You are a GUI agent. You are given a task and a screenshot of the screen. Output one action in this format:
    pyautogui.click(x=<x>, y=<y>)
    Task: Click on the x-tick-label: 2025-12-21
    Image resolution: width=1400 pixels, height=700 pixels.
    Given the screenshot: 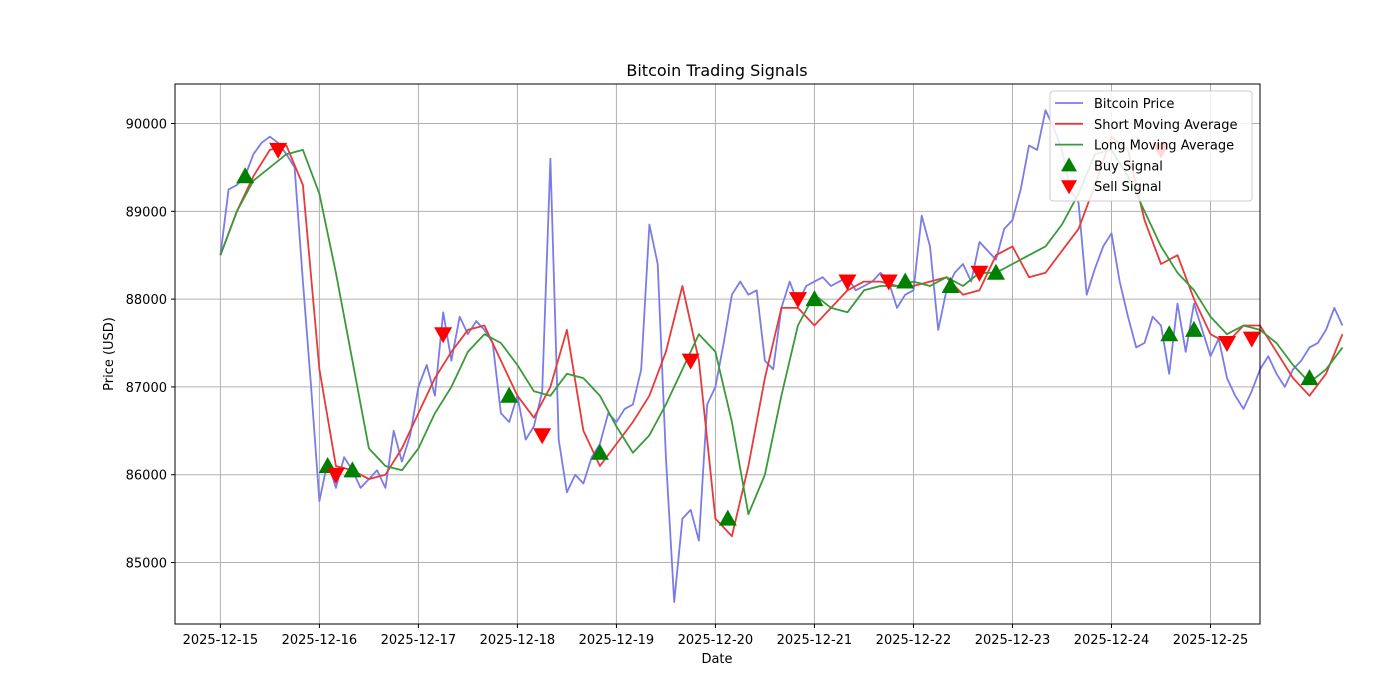 What is the action you would take?
    pyautogui.click(x=815, y=640)
    